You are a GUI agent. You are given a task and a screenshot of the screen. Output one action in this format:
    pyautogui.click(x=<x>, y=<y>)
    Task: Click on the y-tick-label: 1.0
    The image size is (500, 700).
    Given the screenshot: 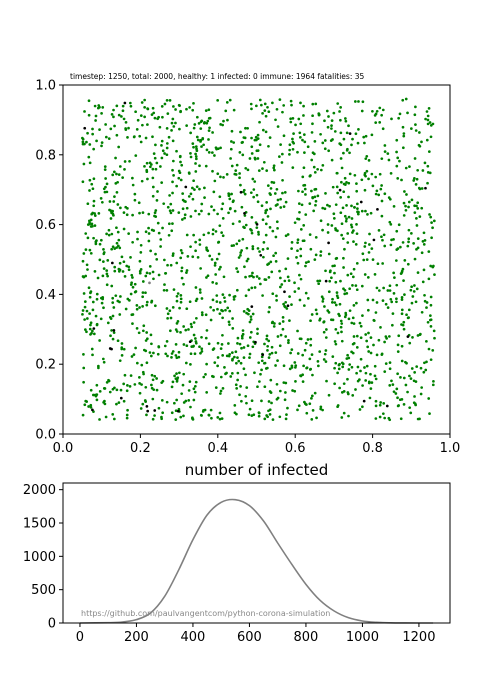 What is the action you would take?
    pyautogui.click(x=45, y=86)
    